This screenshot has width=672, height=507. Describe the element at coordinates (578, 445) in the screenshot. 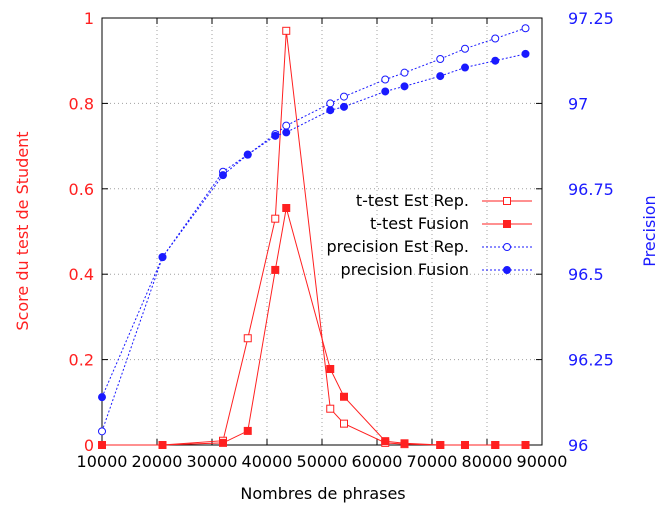

I see `y-right-tick-label: 96` at that location.